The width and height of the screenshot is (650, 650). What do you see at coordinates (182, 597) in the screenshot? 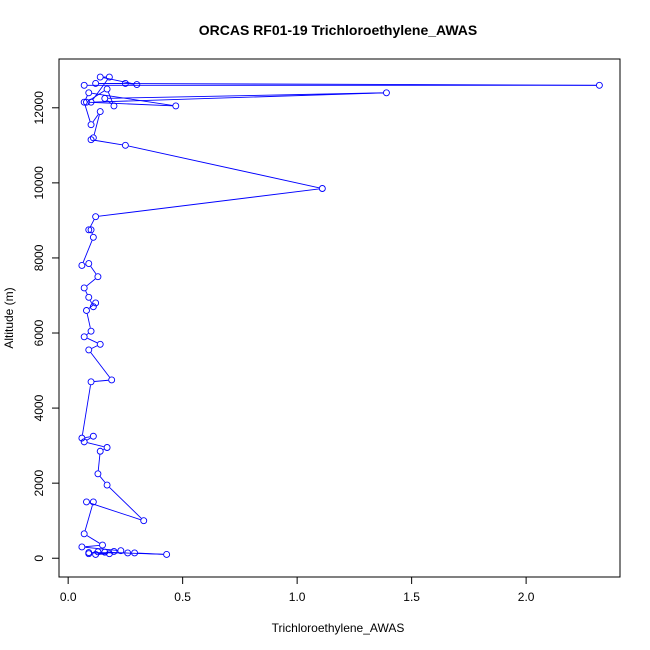
I see `x-tick-label: 0.5` at bounding box center [182, 597].